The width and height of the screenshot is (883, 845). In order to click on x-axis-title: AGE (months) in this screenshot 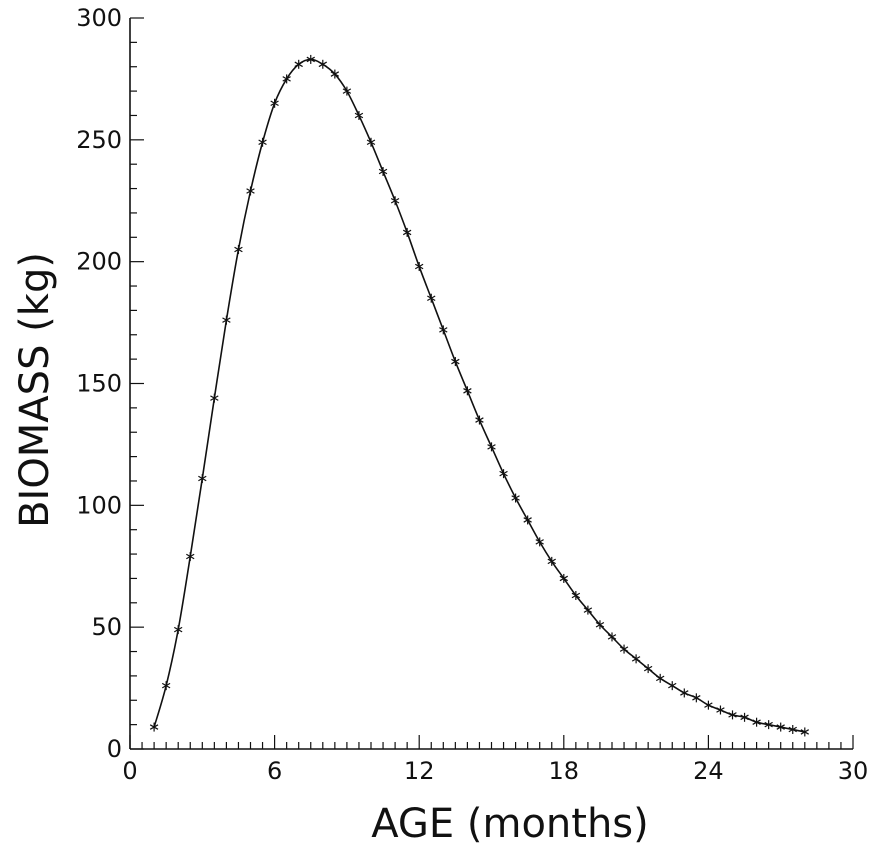, I will do `click(510, 823)`.